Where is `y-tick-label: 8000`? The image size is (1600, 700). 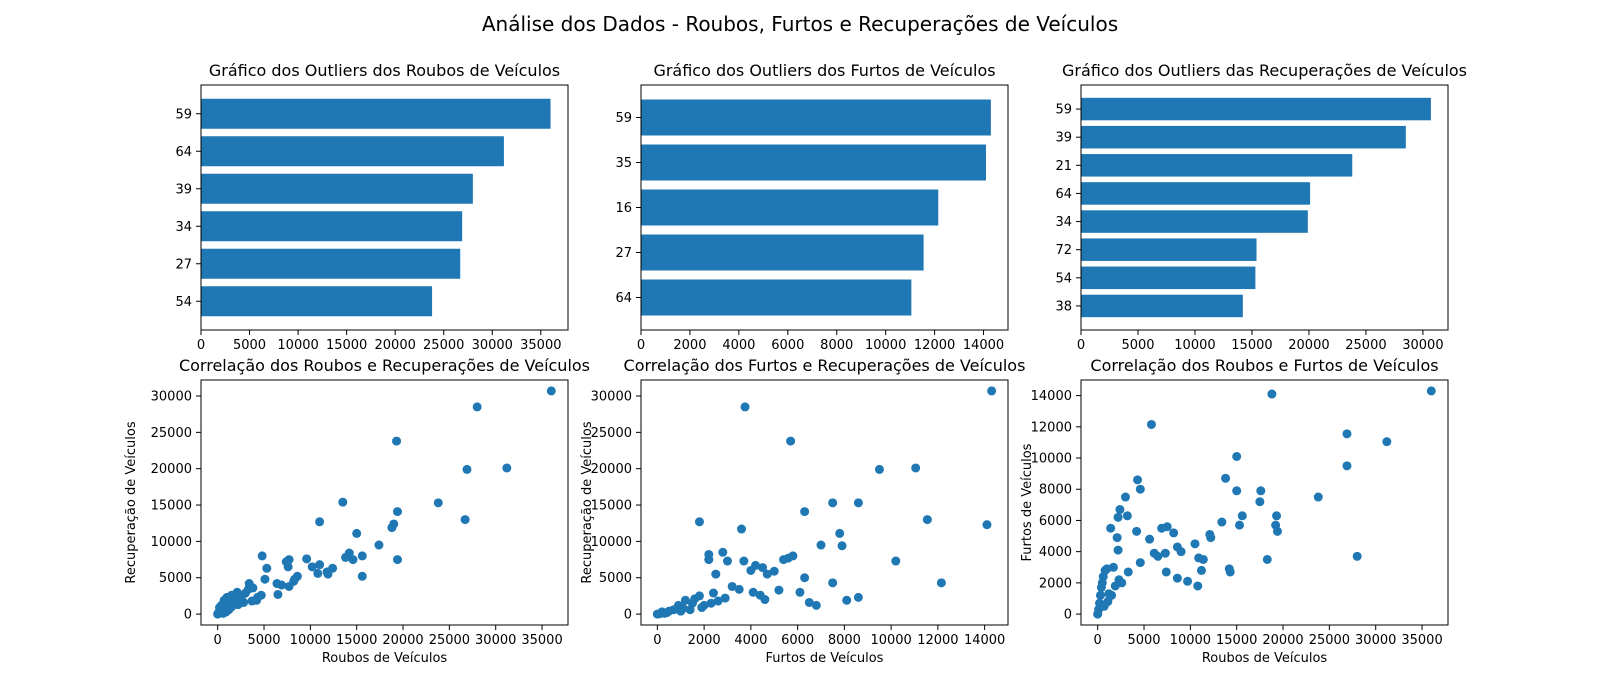
y-tick-label: 8000 is located at coordinates (1055, 490).